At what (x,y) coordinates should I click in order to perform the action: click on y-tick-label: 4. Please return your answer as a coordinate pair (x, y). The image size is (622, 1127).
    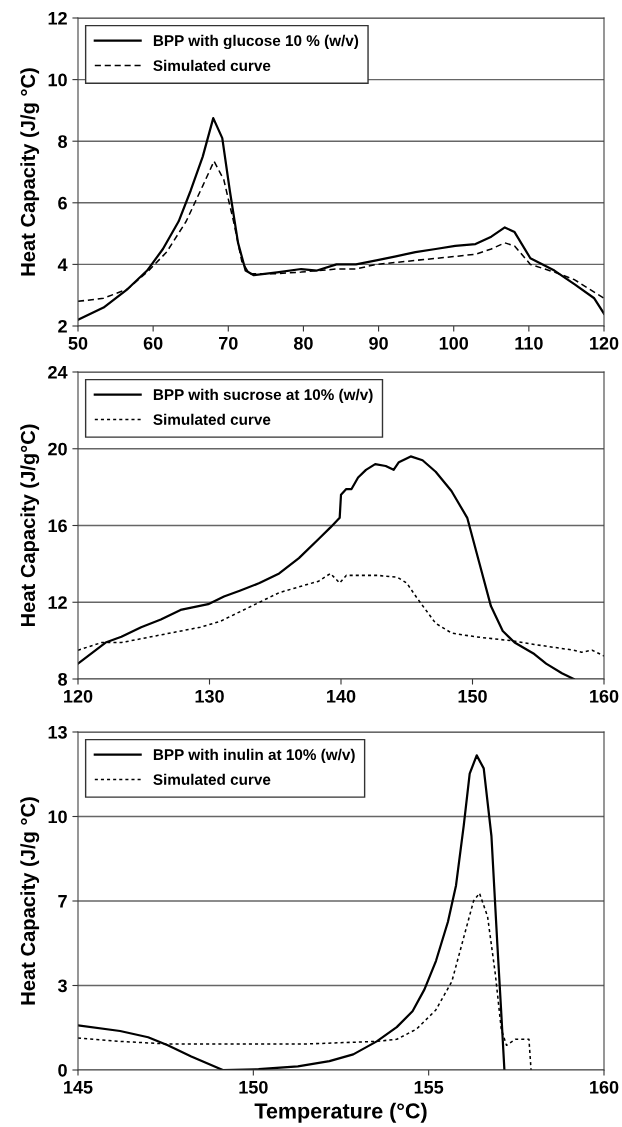
    Looking at the image, I should click on (62, 264).